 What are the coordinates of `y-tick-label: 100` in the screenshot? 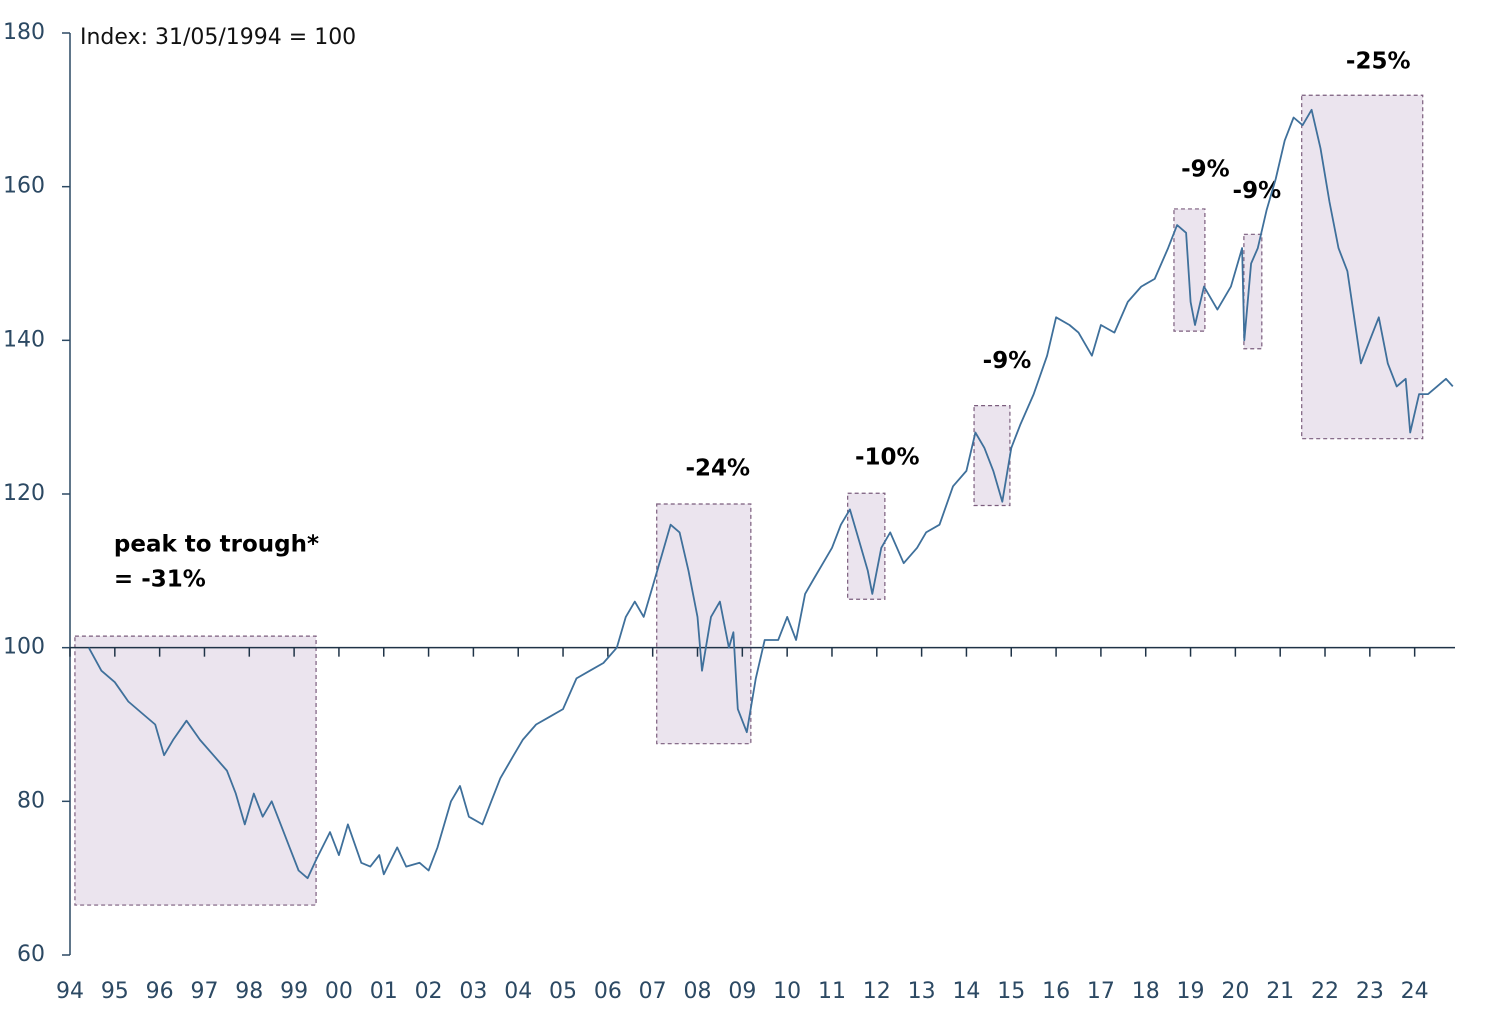 It's located at (24, 647).